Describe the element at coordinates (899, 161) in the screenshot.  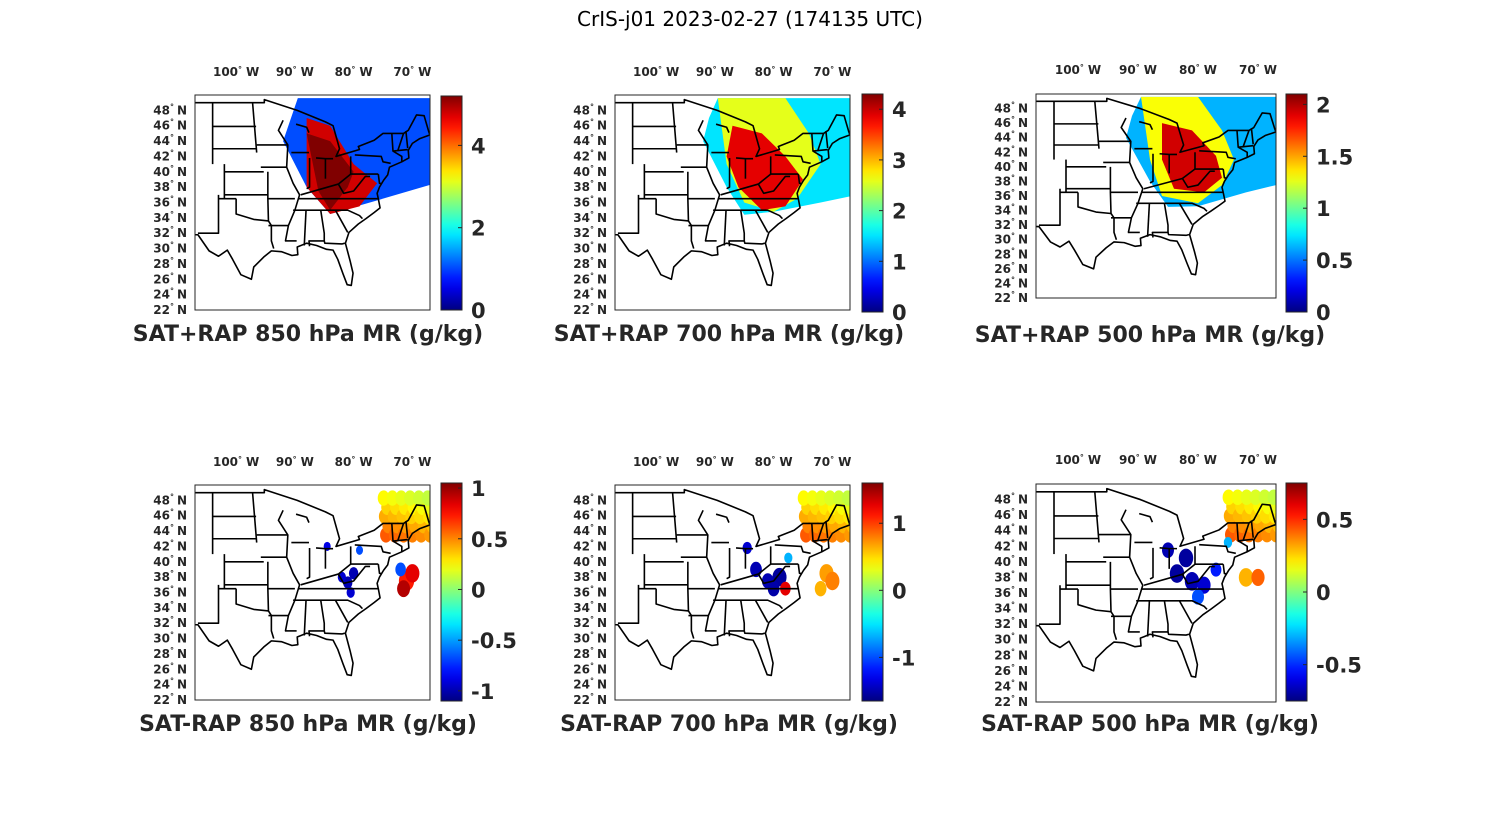
I see `colorbar-tick-label: 3` at that location.